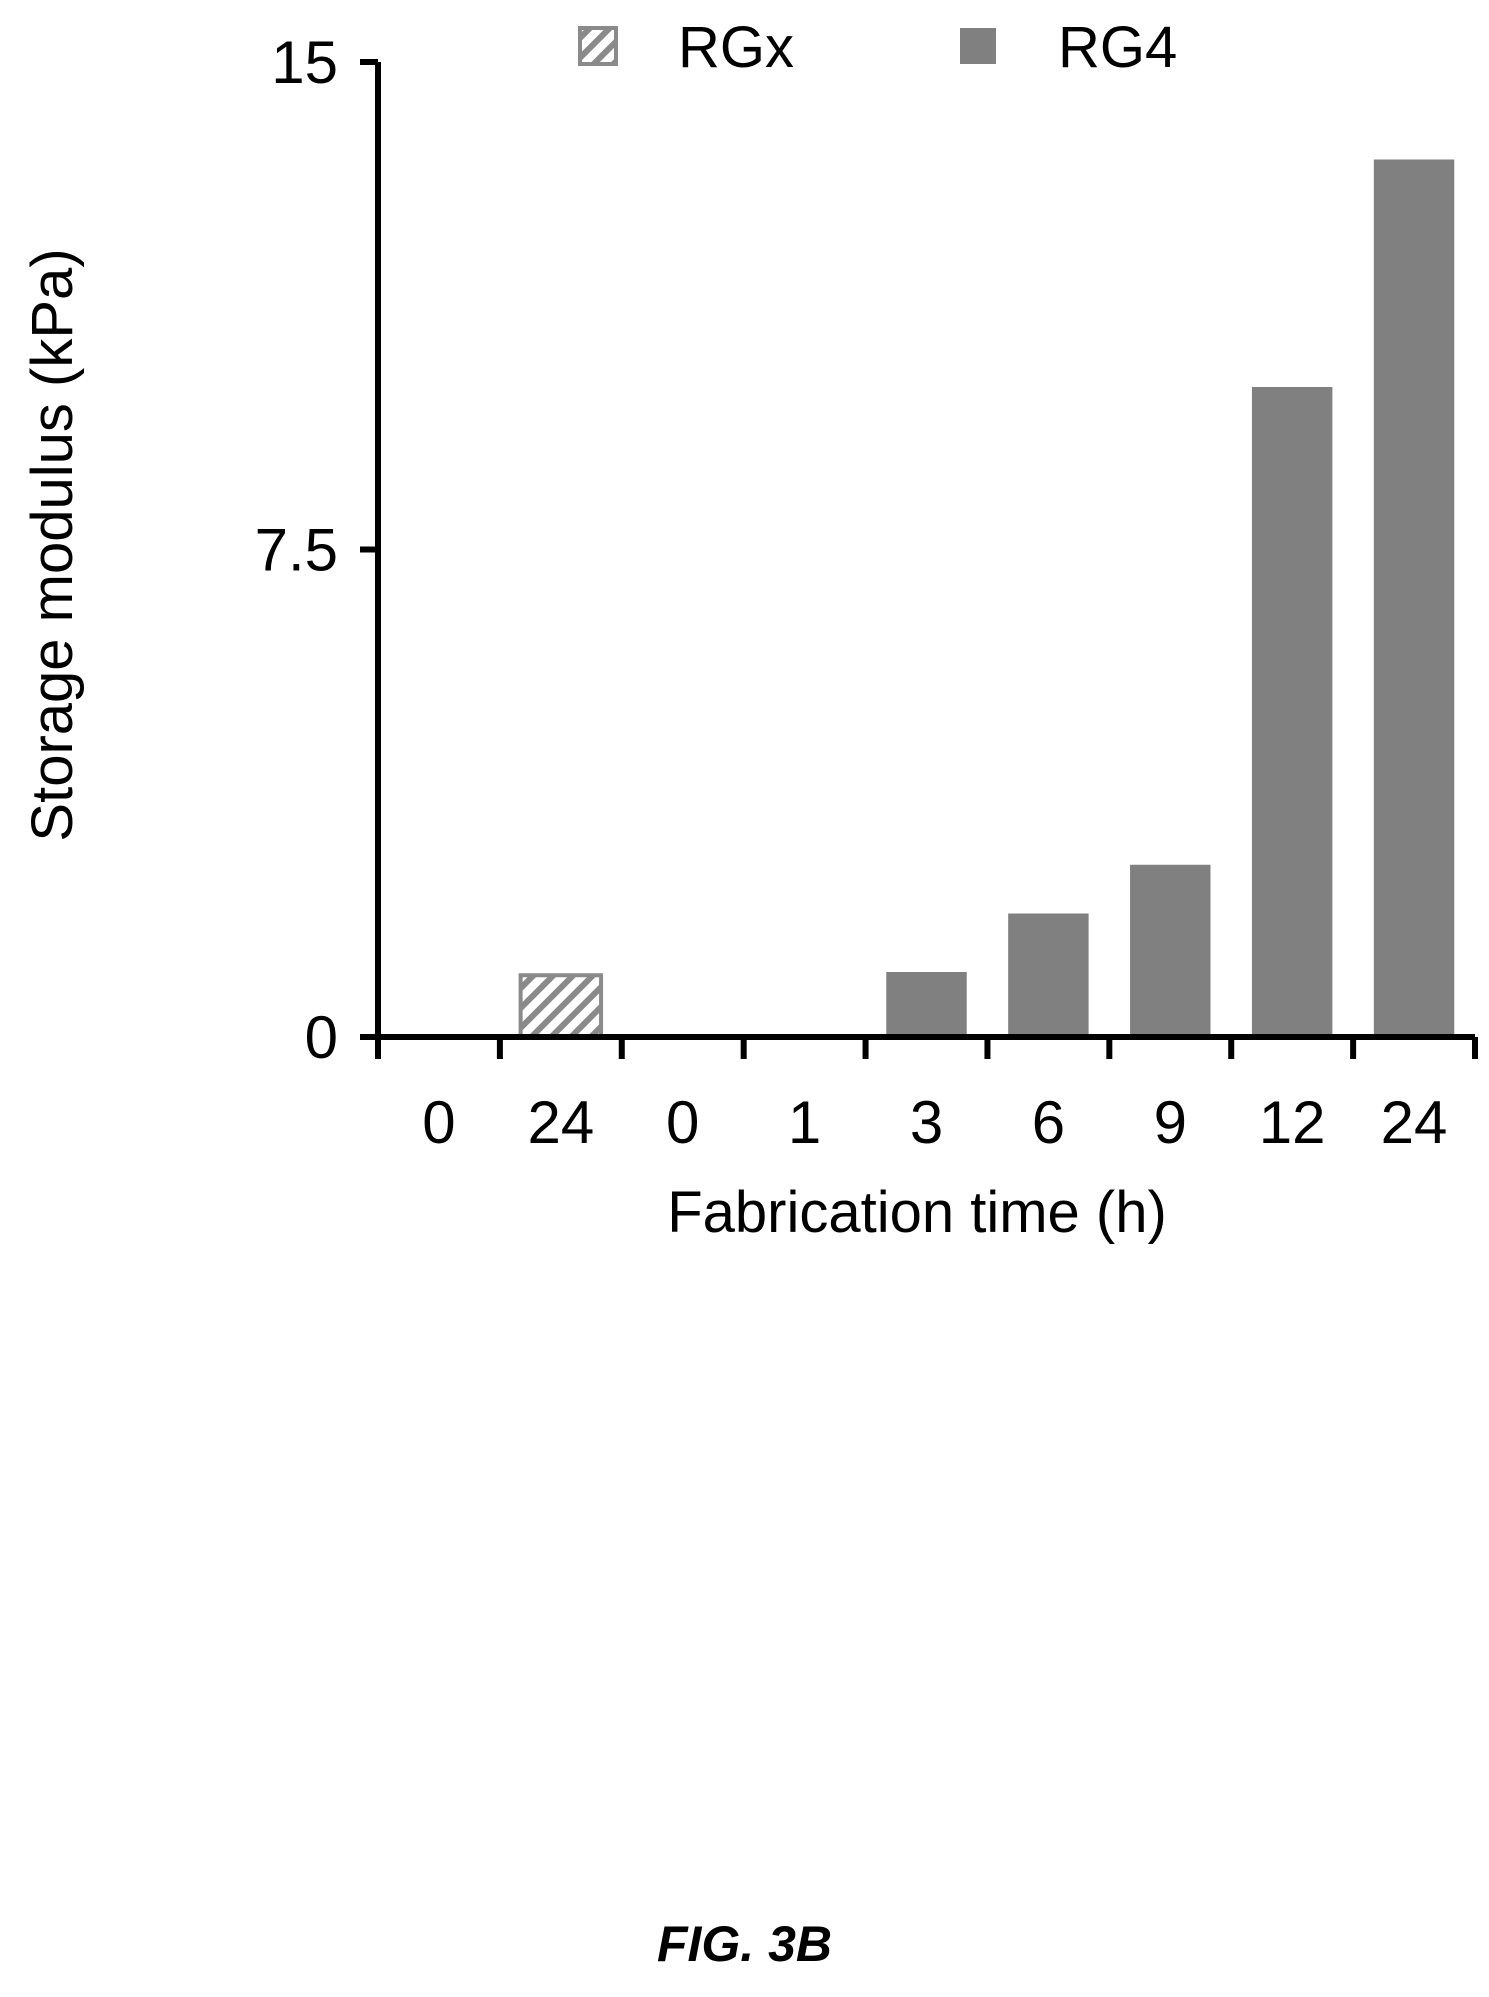  I want to click on figure-caption: FIG. 3B, so click(744, 1944).